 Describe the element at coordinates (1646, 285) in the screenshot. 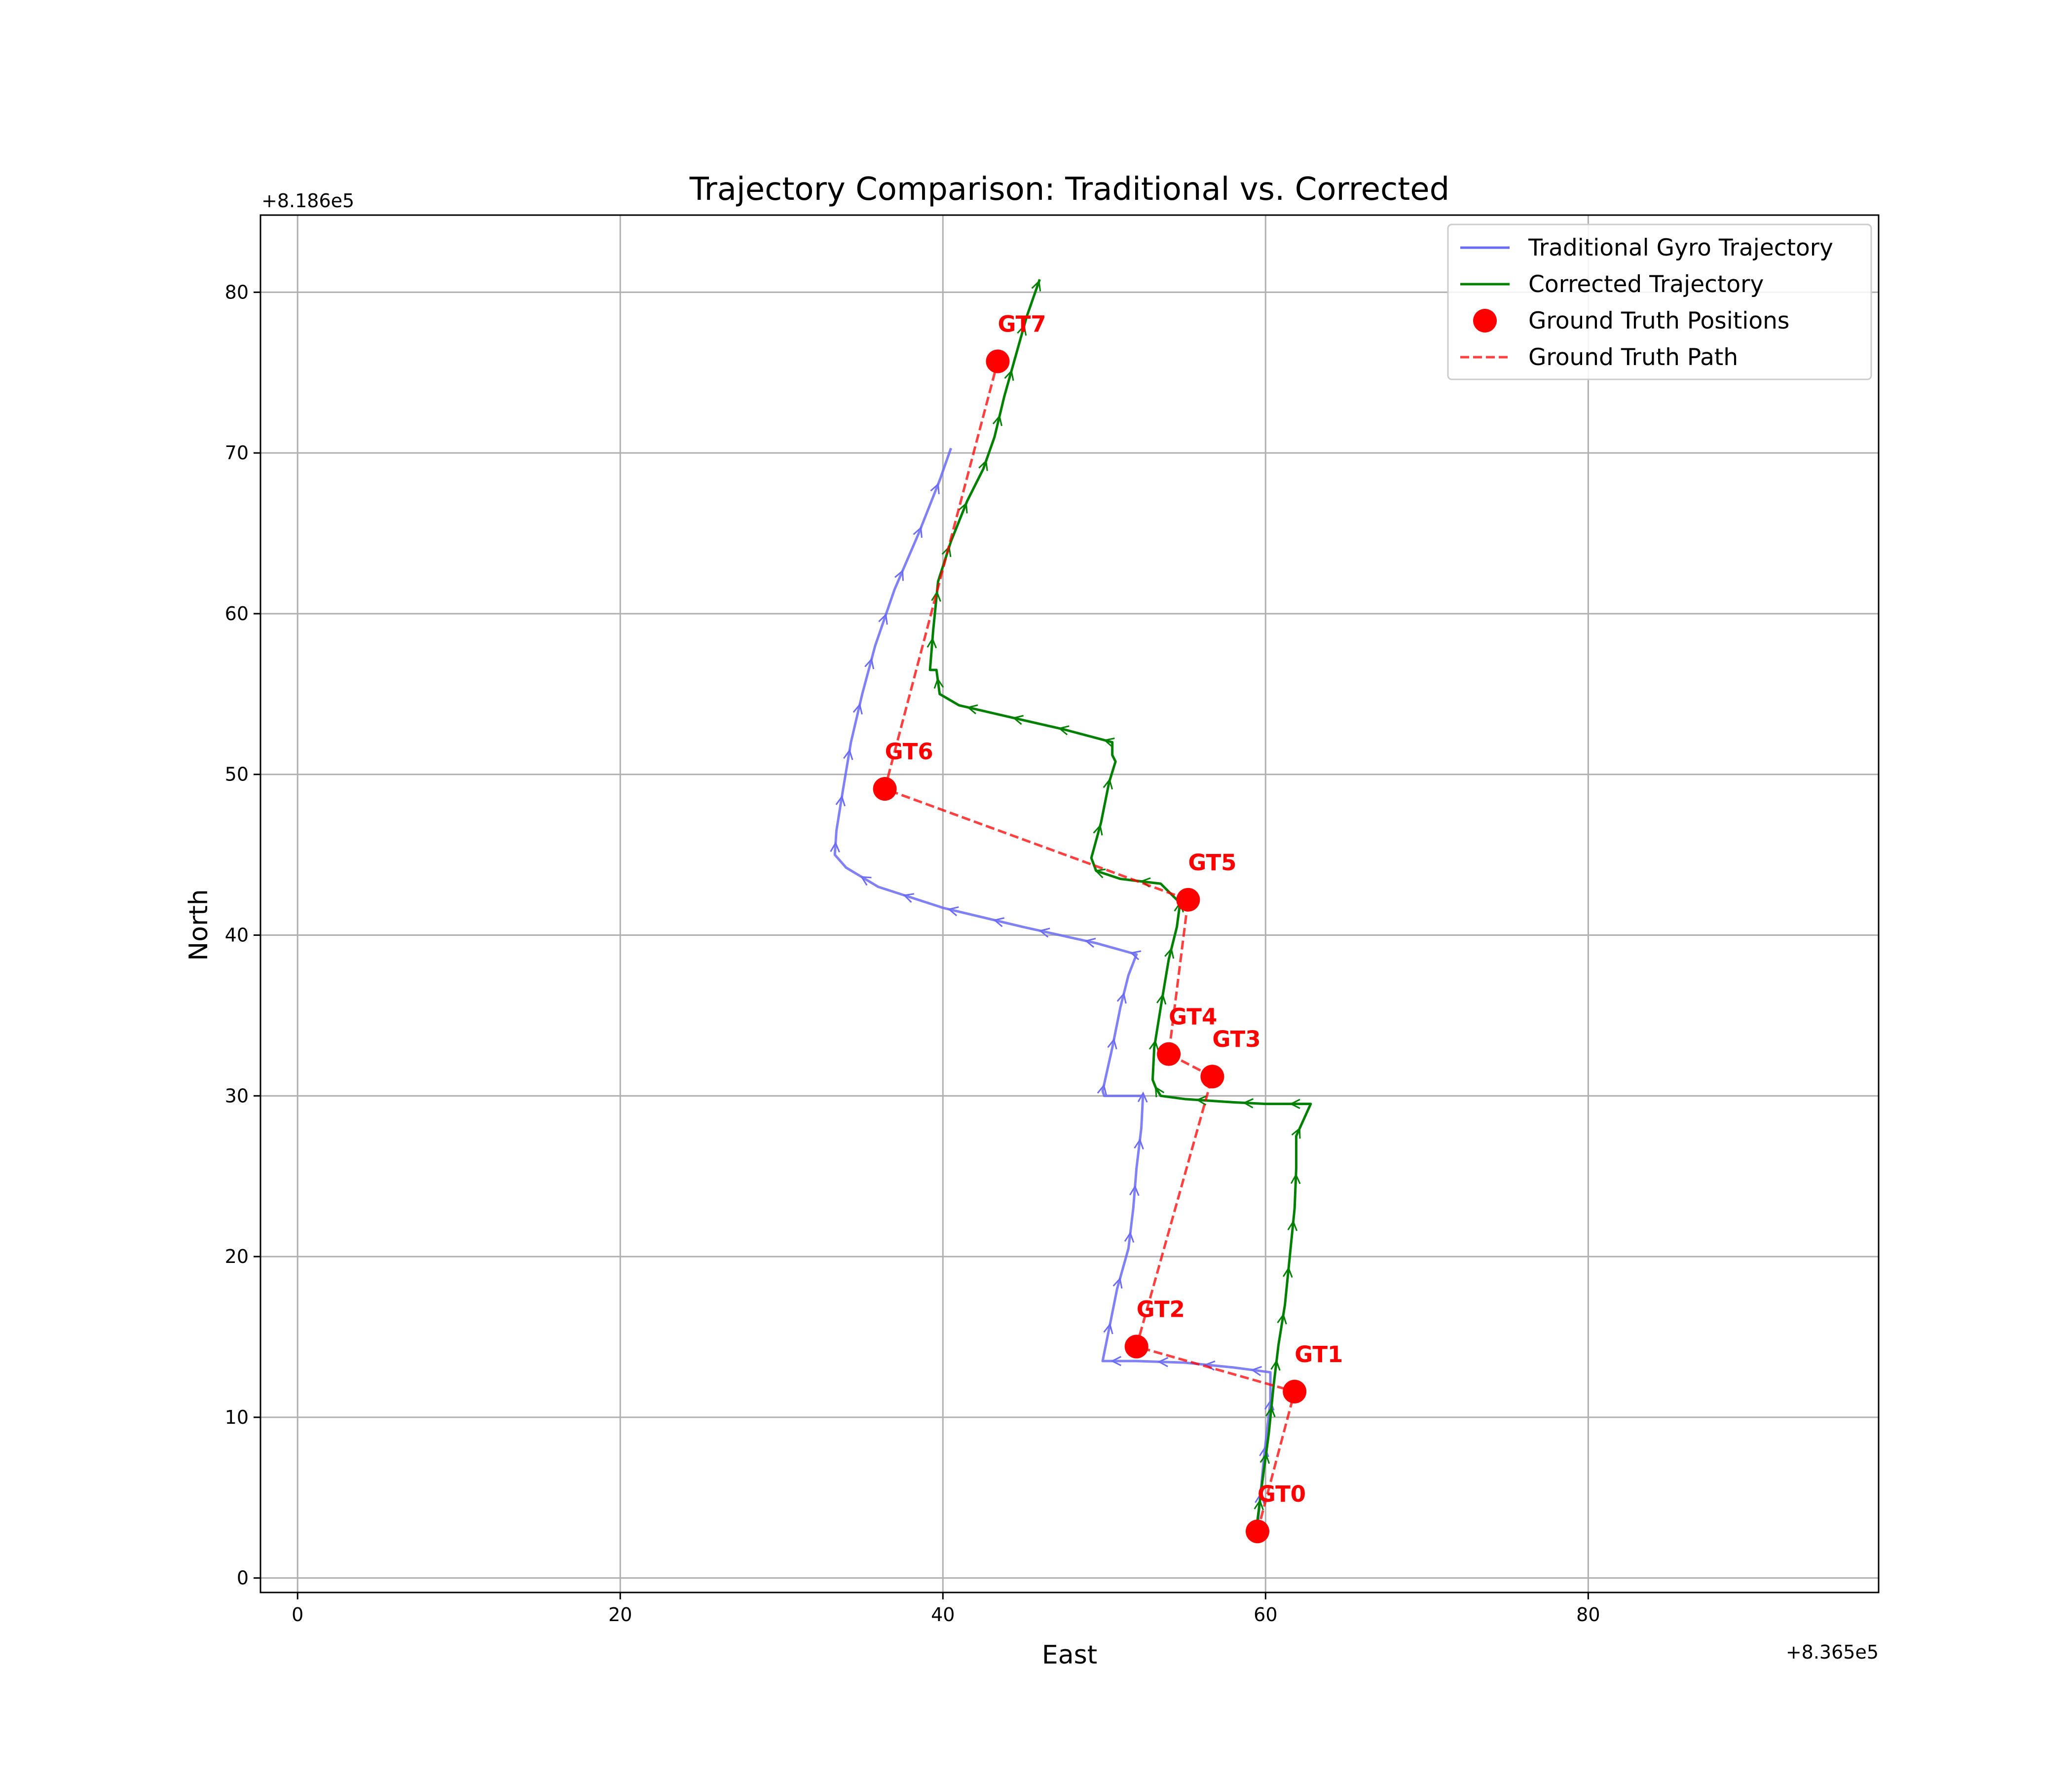

I see `legend-label: Corrected Trajectory` at that location.